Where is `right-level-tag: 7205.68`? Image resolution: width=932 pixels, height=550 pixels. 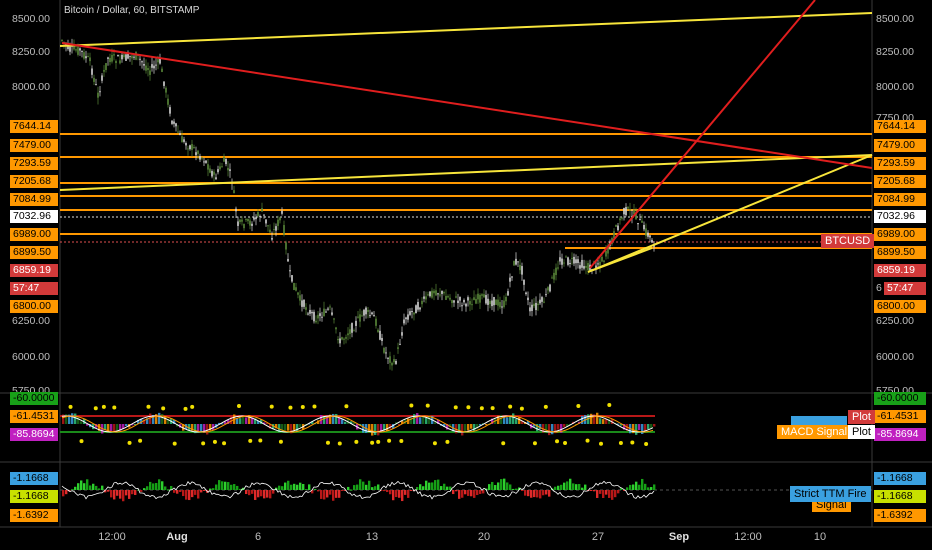 right-level-tag: 7205.68 is located at coordinates (900, 181).